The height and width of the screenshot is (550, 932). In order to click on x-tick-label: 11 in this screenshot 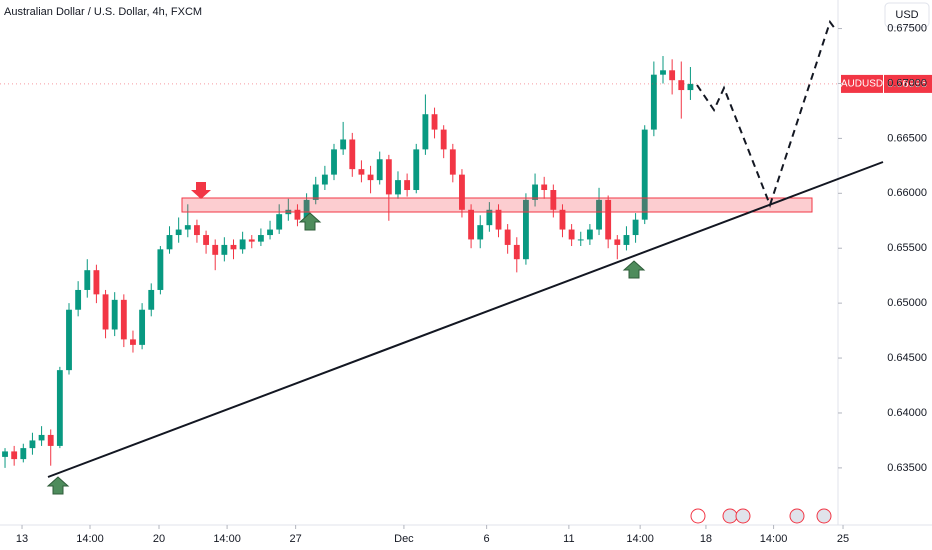, I will do `click(568, 539)`.